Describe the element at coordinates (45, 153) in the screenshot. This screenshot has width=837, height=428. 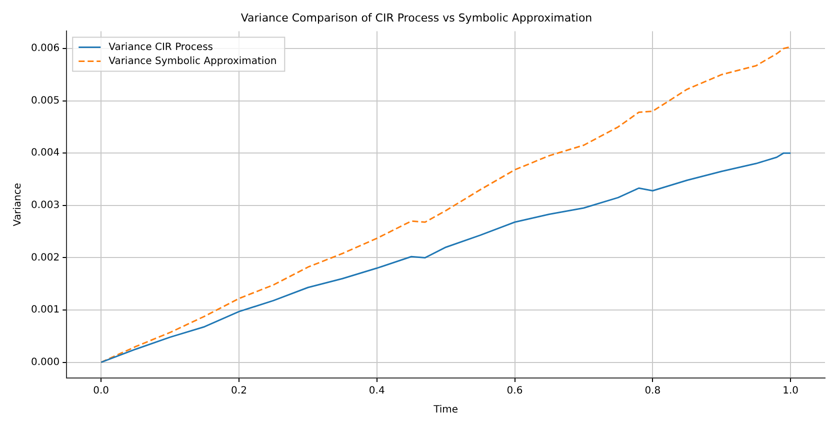
I see `y-tick-label: 0.004` at that location.